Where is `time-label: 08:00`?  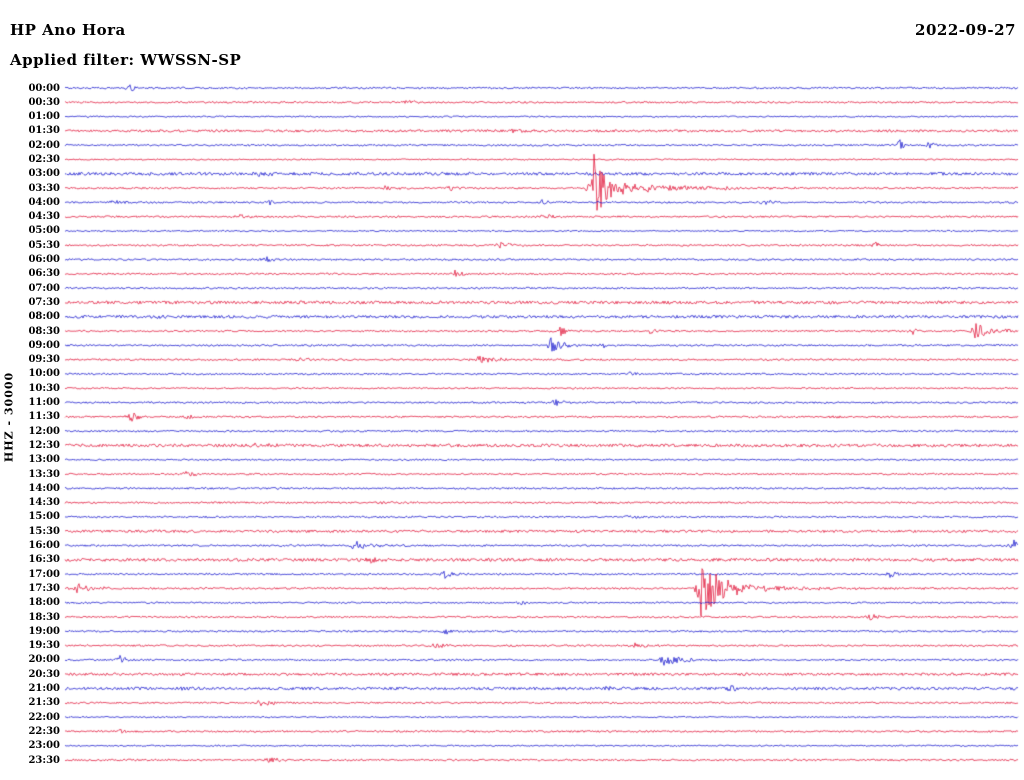
time-label: 08:00 is located at coordinates (44, 317).